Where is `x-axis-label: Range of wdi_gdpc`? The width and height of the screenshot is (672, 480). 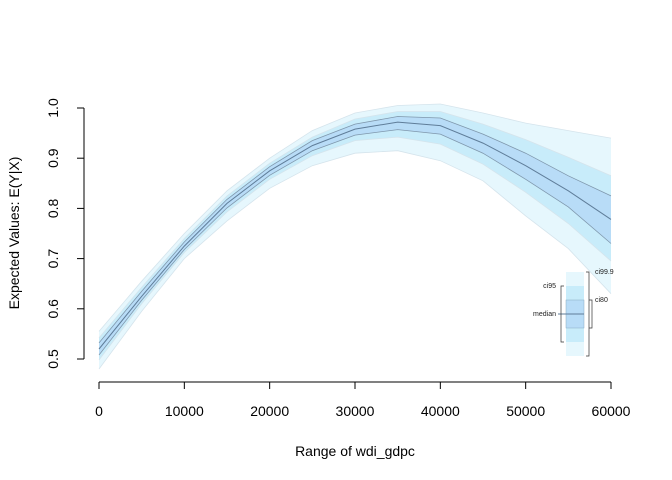
x-axis-label: Range of wdi_gdpc is located at coordinates (355, 451).